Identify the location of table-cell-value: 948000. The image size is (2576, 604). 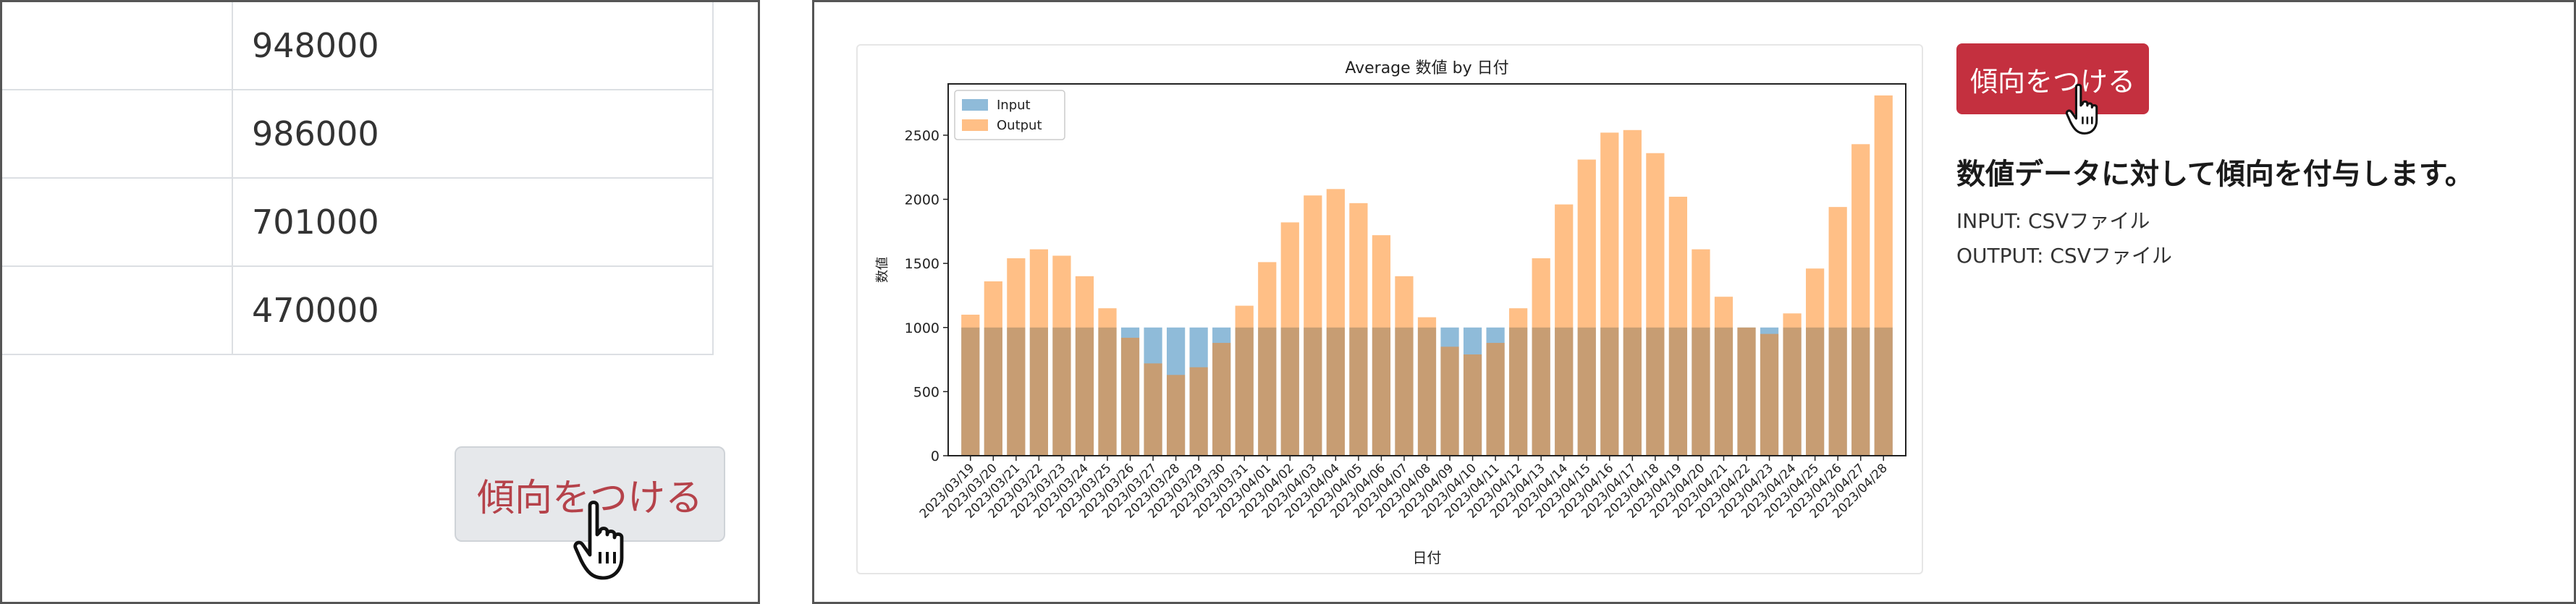
(473, 46).